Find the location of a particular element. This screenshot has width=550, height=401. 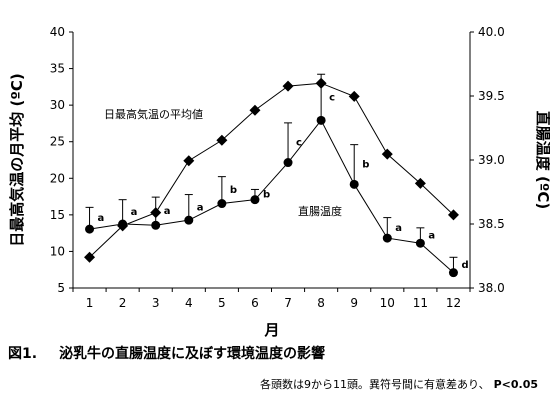

x-axis-ticks: 1 2 3 4 5 6 7 8 9 10 11 12 is located at coordinates (271, 299).